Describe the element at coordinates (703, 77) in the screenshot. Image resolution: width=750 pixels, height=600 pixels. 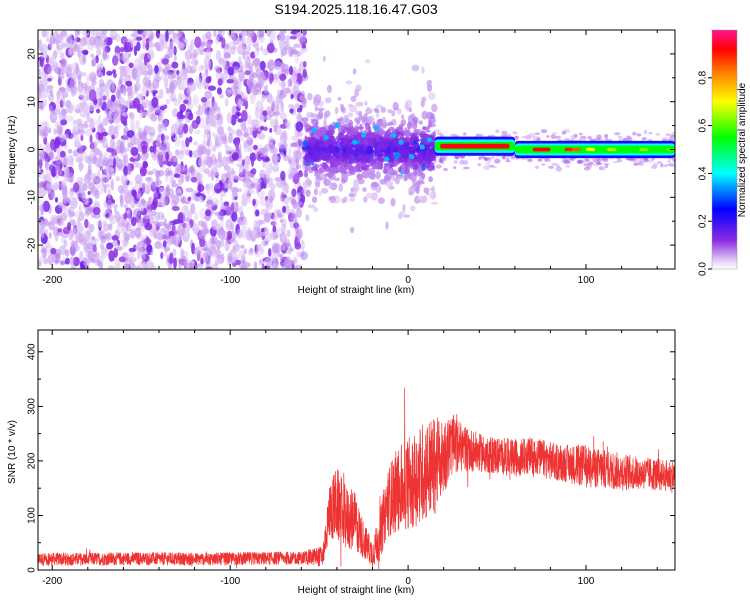
I see `colorbar-tick-label: 0.8` at that location.